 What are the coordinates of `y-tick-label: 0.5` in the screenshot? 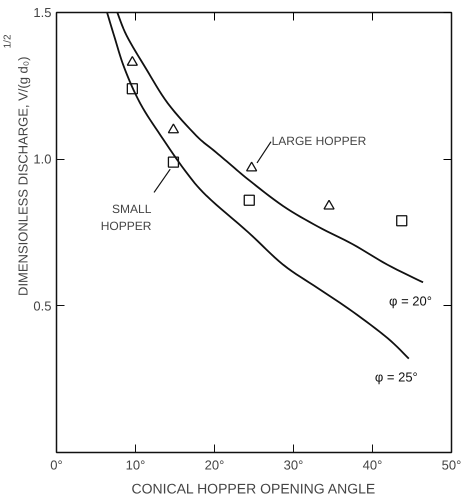 It's located at (42, 306).